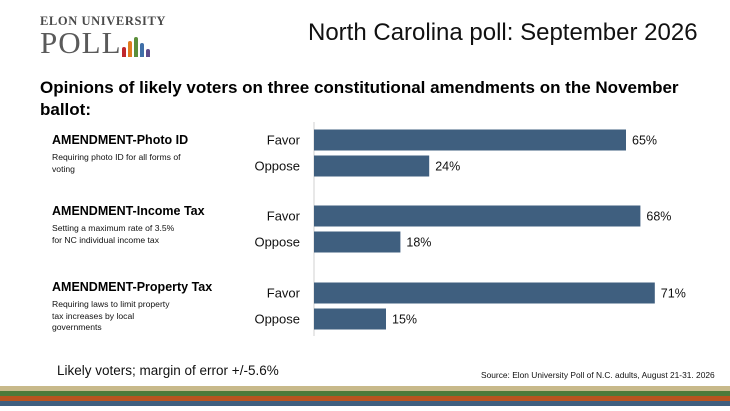 This screenshot has width=730, height=411. I want to click on data-label: 68%, so click(658, 217).